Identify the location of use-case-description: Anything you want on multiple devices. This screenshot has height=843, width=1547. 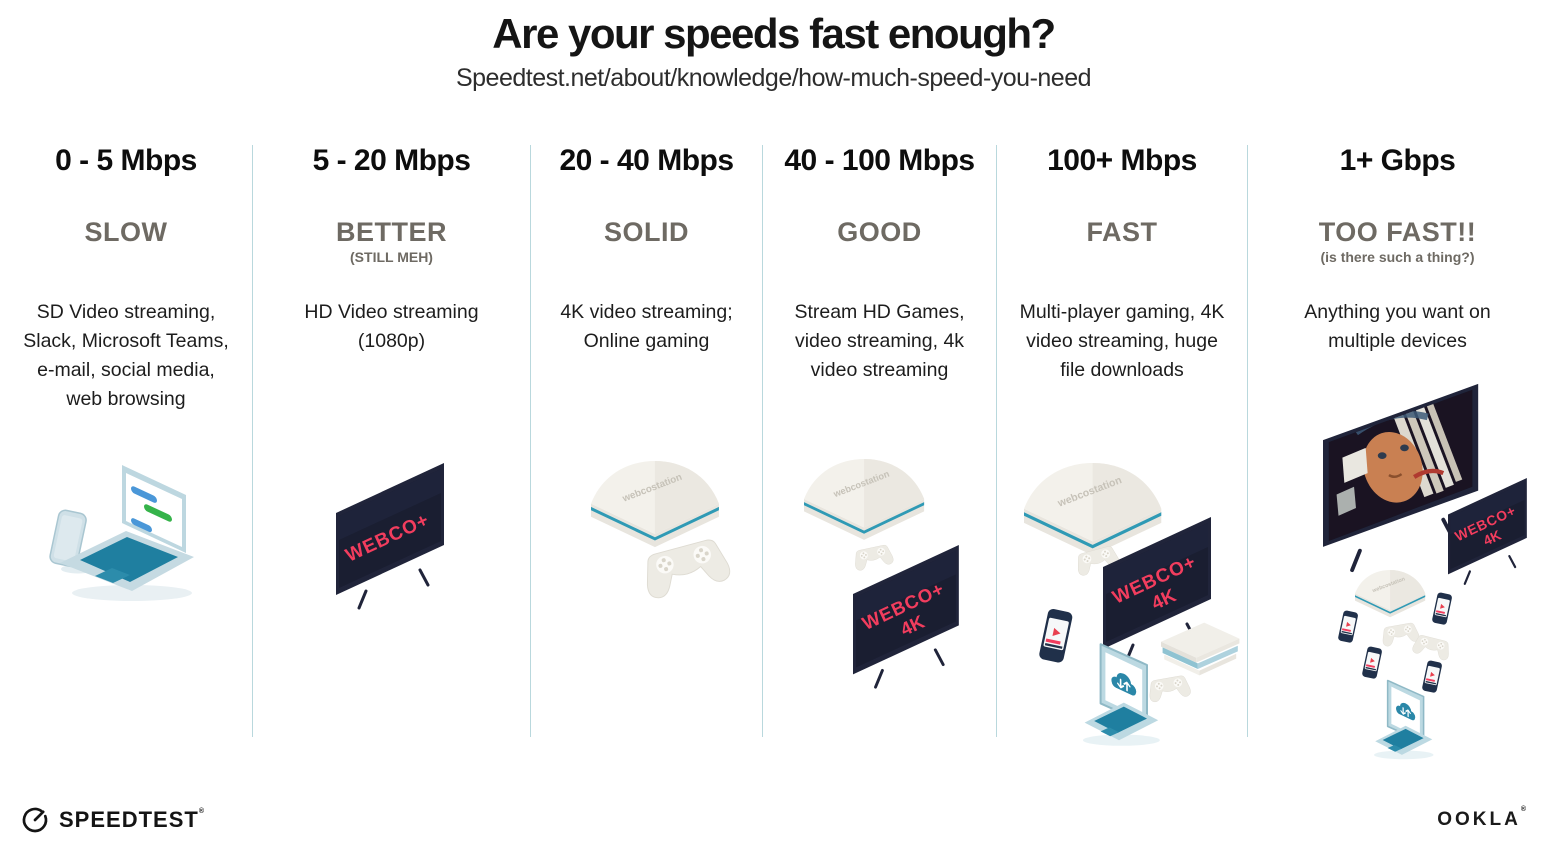
(1397, 326).